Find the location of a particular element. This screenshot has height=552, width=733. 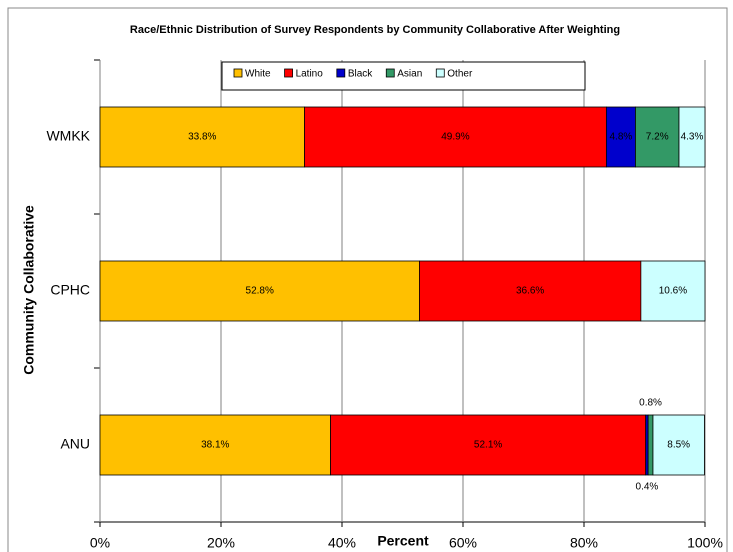

y-tick-label: ANU is located at coordinates (75, 444).